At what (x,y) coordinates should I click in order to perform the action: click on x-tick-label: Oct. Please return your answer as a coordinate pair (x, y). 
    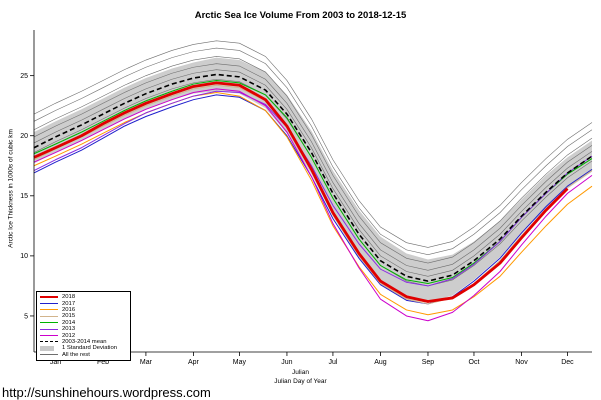
    Looking at the image, I should click on (474, 362).